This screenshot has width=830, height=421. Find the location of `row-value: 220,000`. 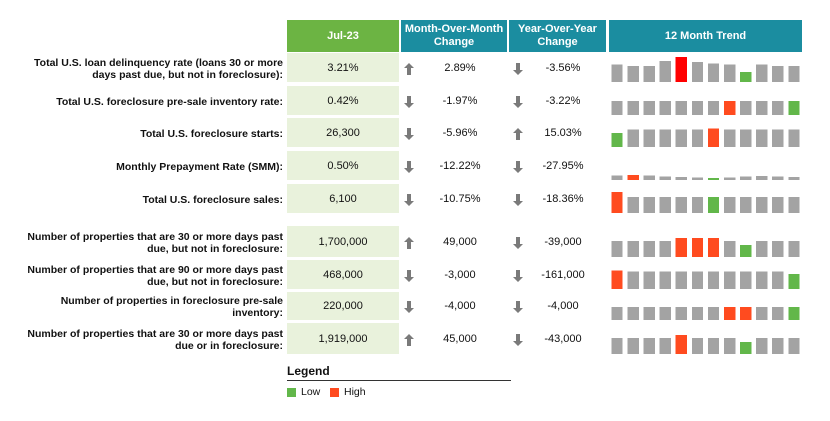

row-value: 220,000 is located at coordinates (343, 306).